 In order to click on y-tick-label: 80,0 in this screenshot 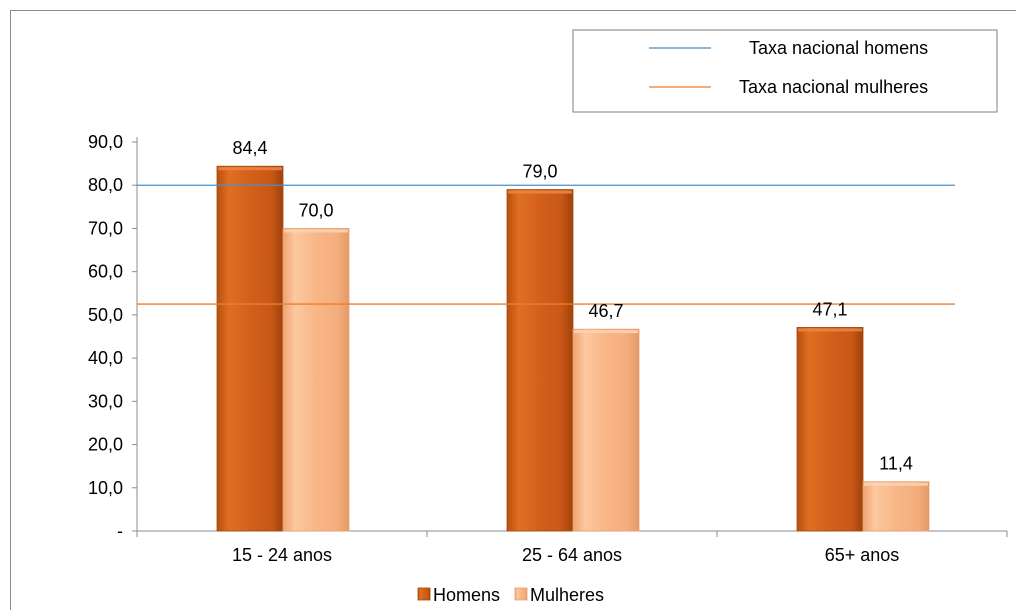, I will do `click(105, 185)`.